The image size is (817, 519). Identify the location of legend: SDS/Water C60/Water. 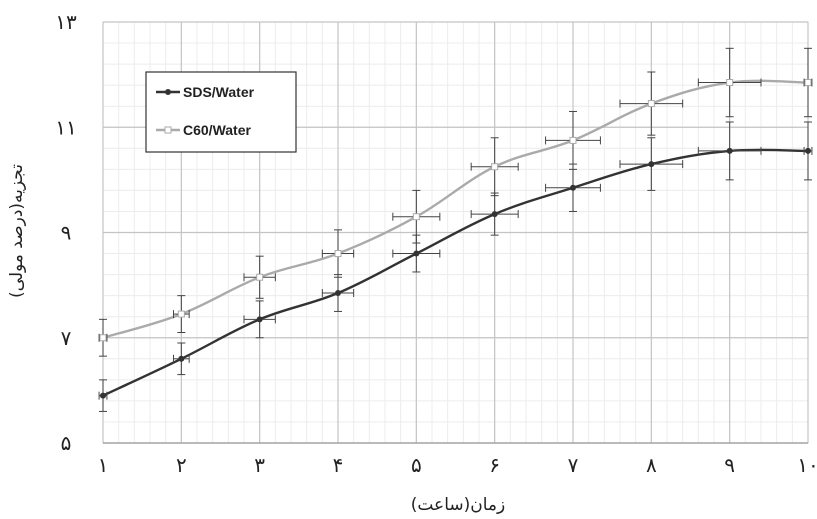
(221, 112).